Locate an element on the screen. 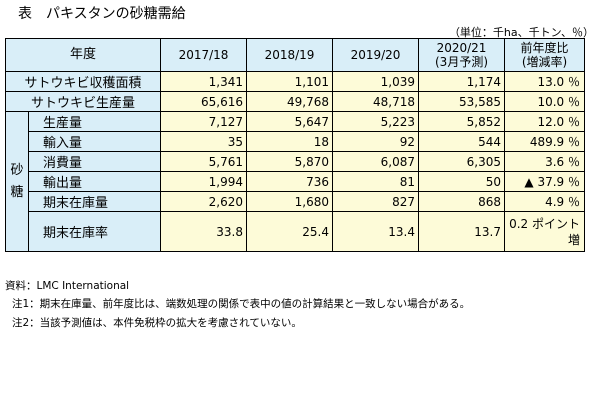 The image size is (604, 405). change-cell: 4.9 ％ is located at coordinates (544, 201).